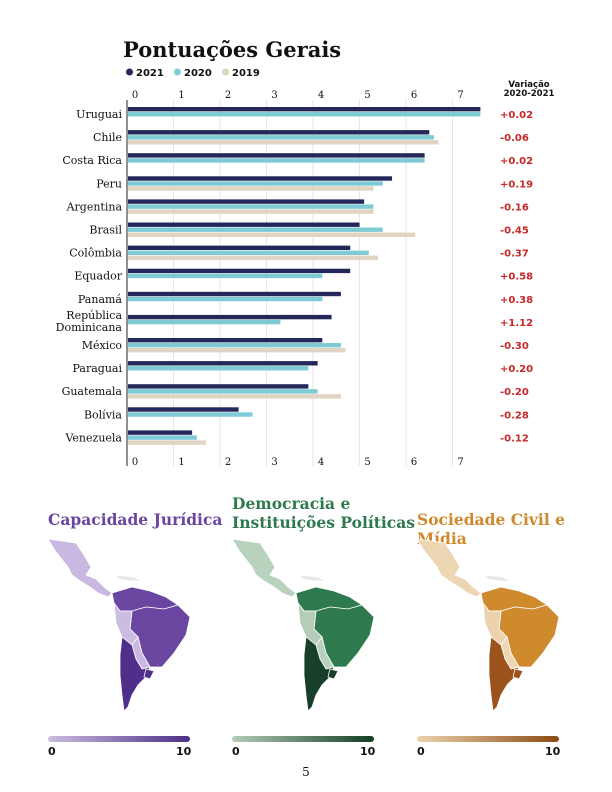 Image resolution: width=612 pixels, height=792 pixels. I want to click on color-scale-max-0: 10, so click(184, 751).